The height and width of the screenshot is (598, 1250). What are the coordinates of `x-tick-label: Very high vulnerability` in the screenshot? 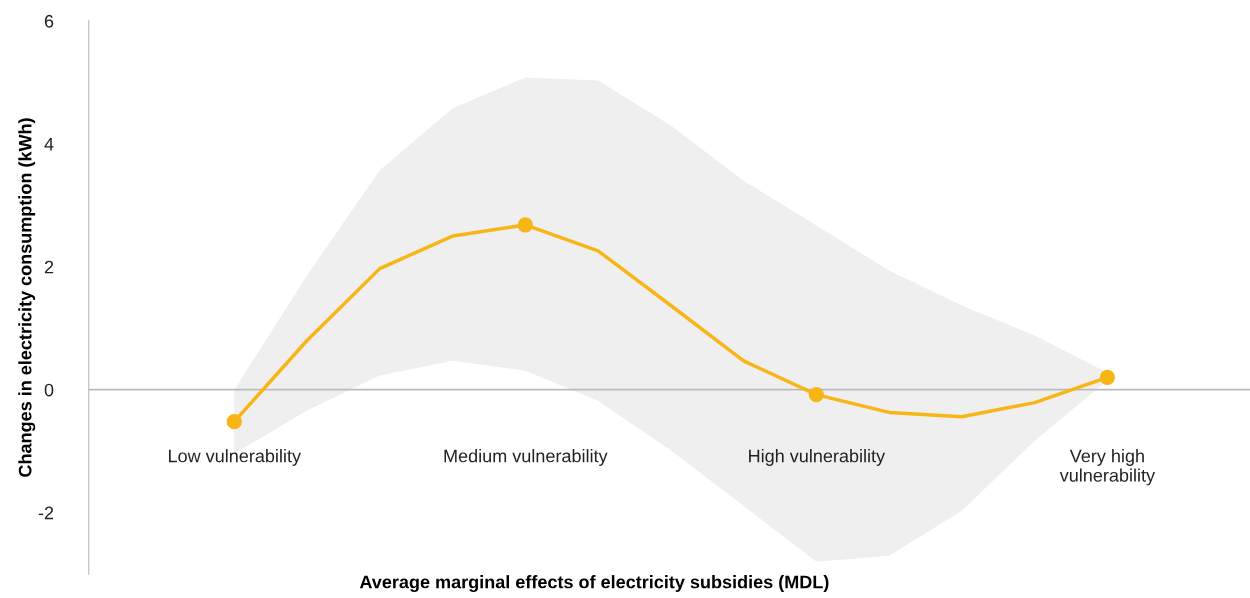 It's located at (1107, 467).